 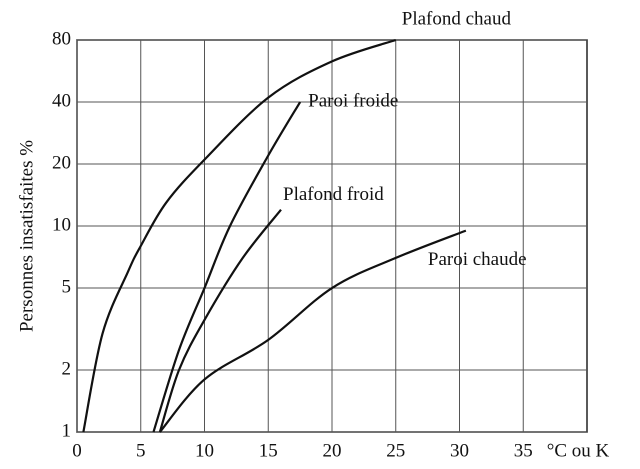 I want to click on y-tick-label: 1, so click(x=67, y=430).